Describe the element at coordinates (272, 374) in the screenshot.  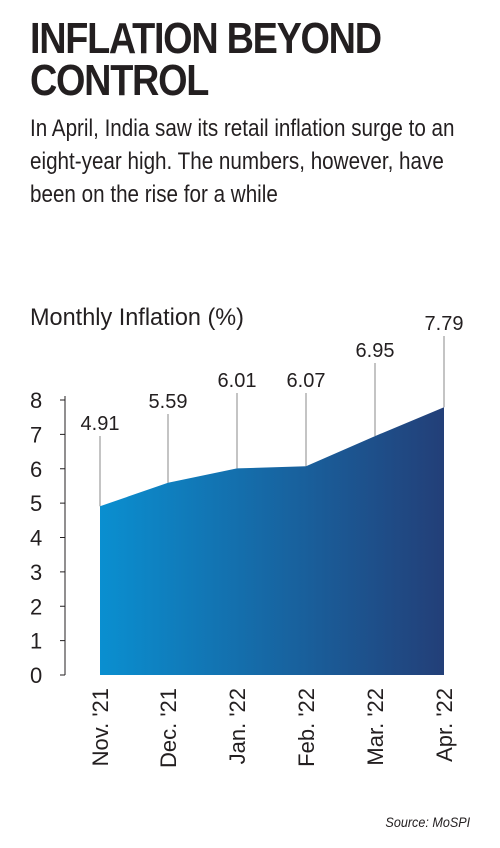
I see `data-labels: 4.91 5.59 6.01 6.07 6.95 7.79` at that location.